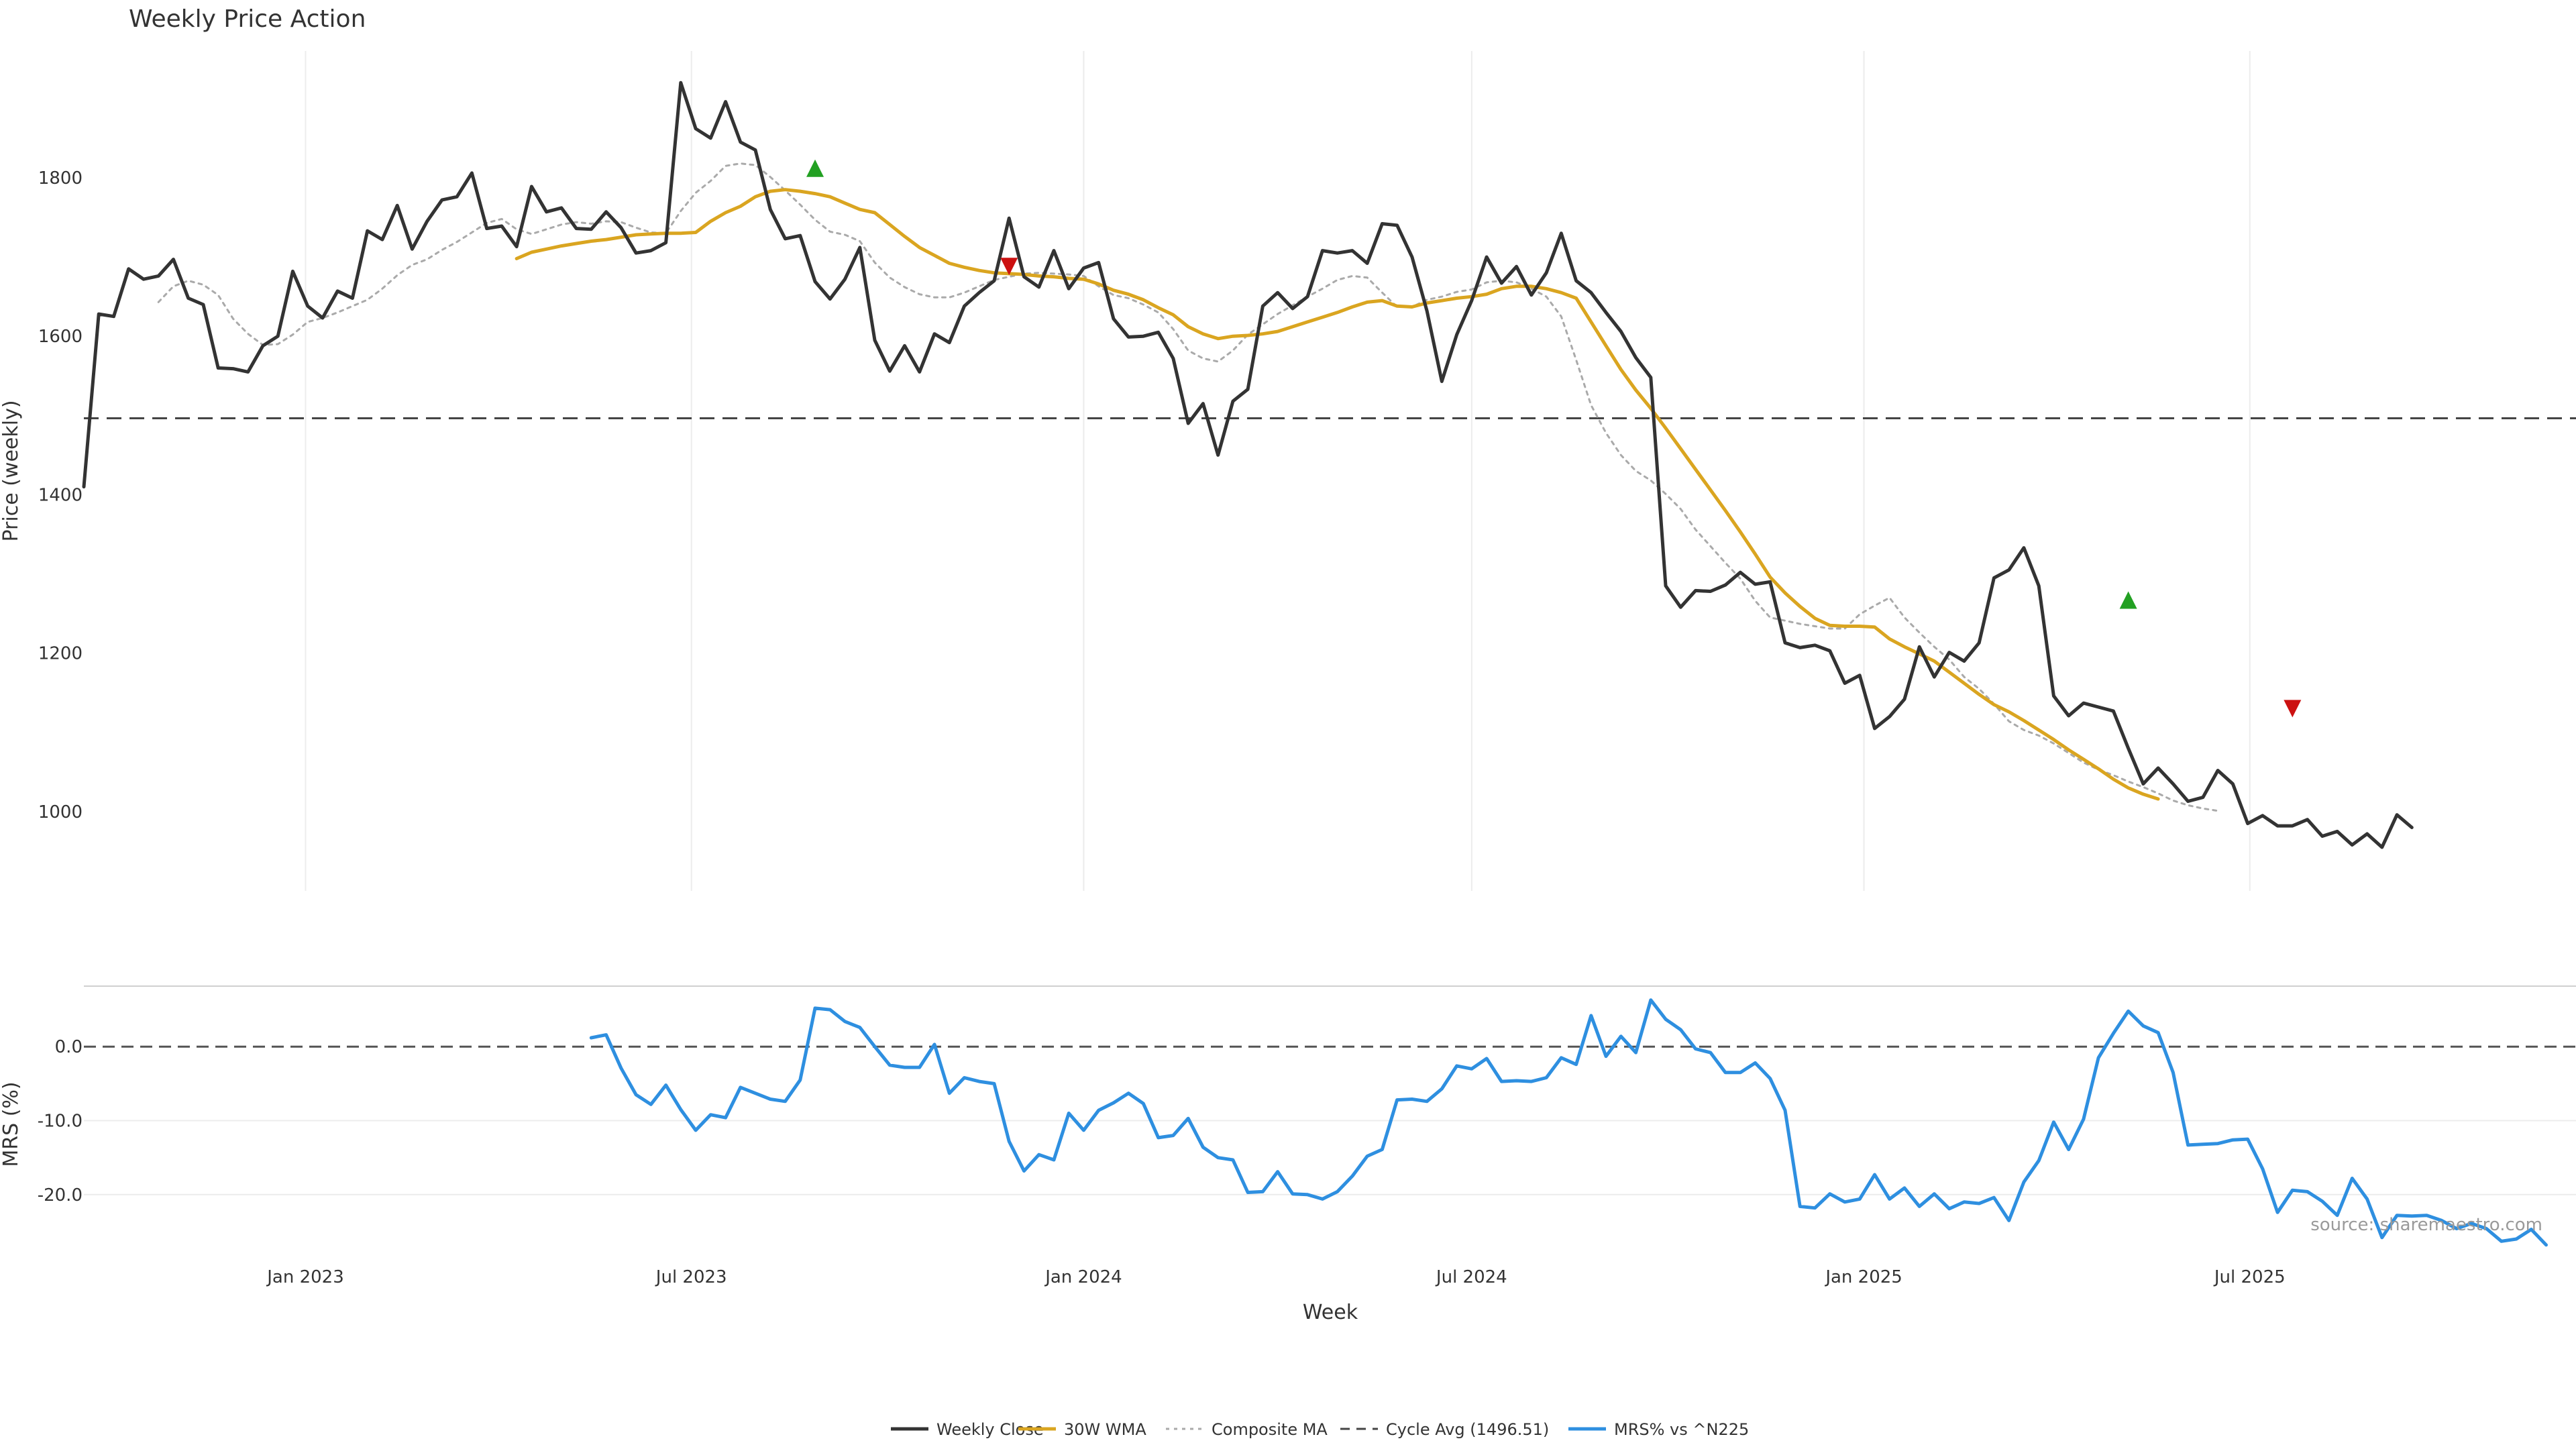  I want to click on x-axis-label: Week, so click(1330, 1312).